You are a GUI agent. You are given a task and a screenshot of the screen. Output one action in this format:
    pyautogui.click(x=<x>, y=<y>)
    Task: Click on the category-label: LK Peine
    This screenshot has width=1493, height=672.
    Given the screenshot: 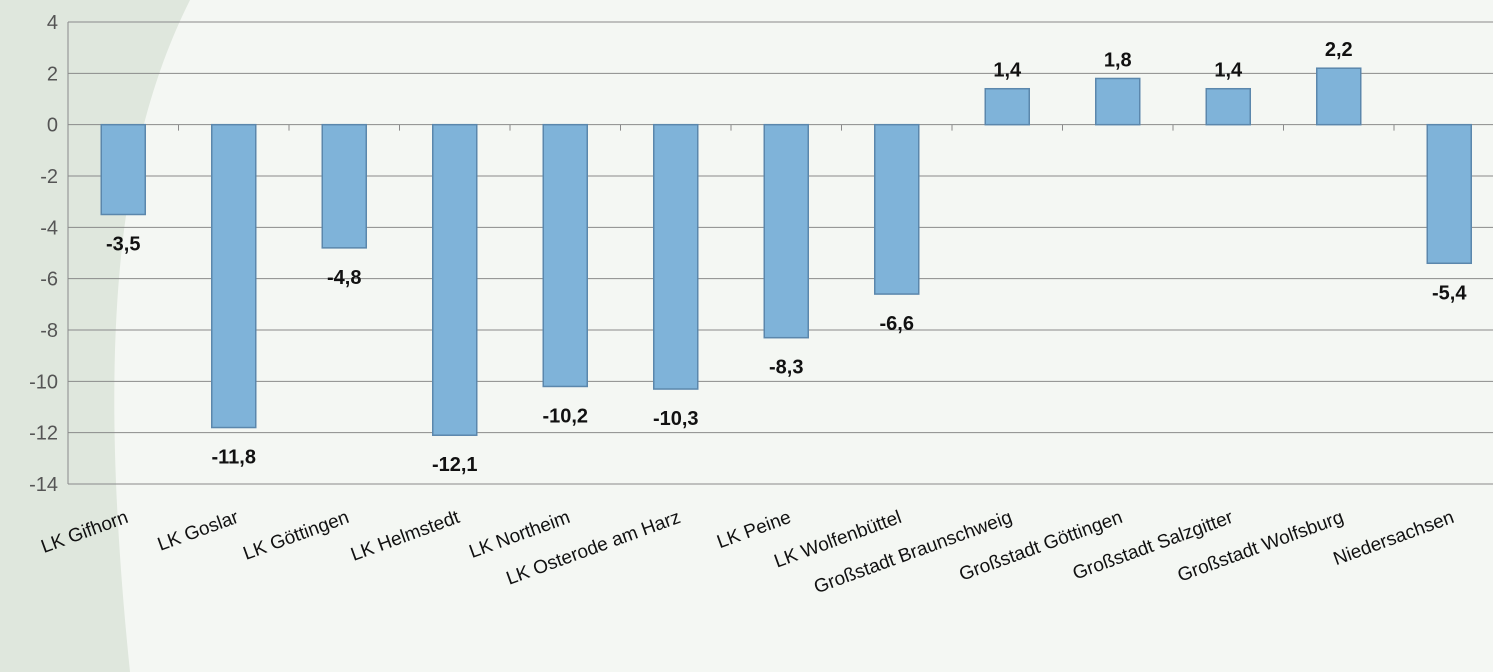 What is the action you would take?
    pyautogui.click(x=754, y=530)
    